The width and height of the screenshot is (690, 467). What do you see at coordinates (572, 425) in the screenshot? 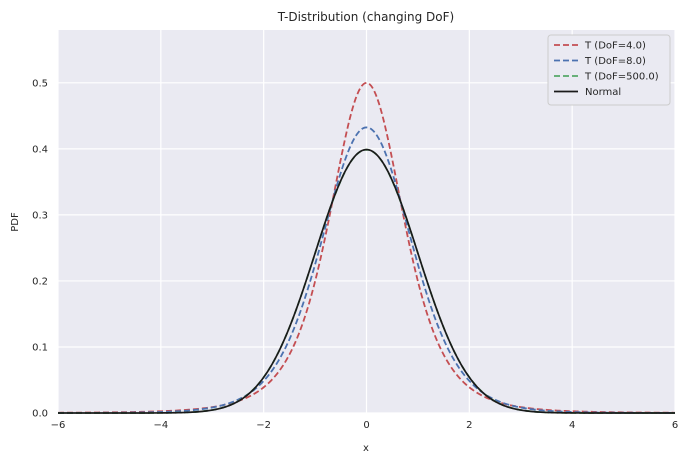
I see `x-tick-label: 4` at bounding box center [572, 425].